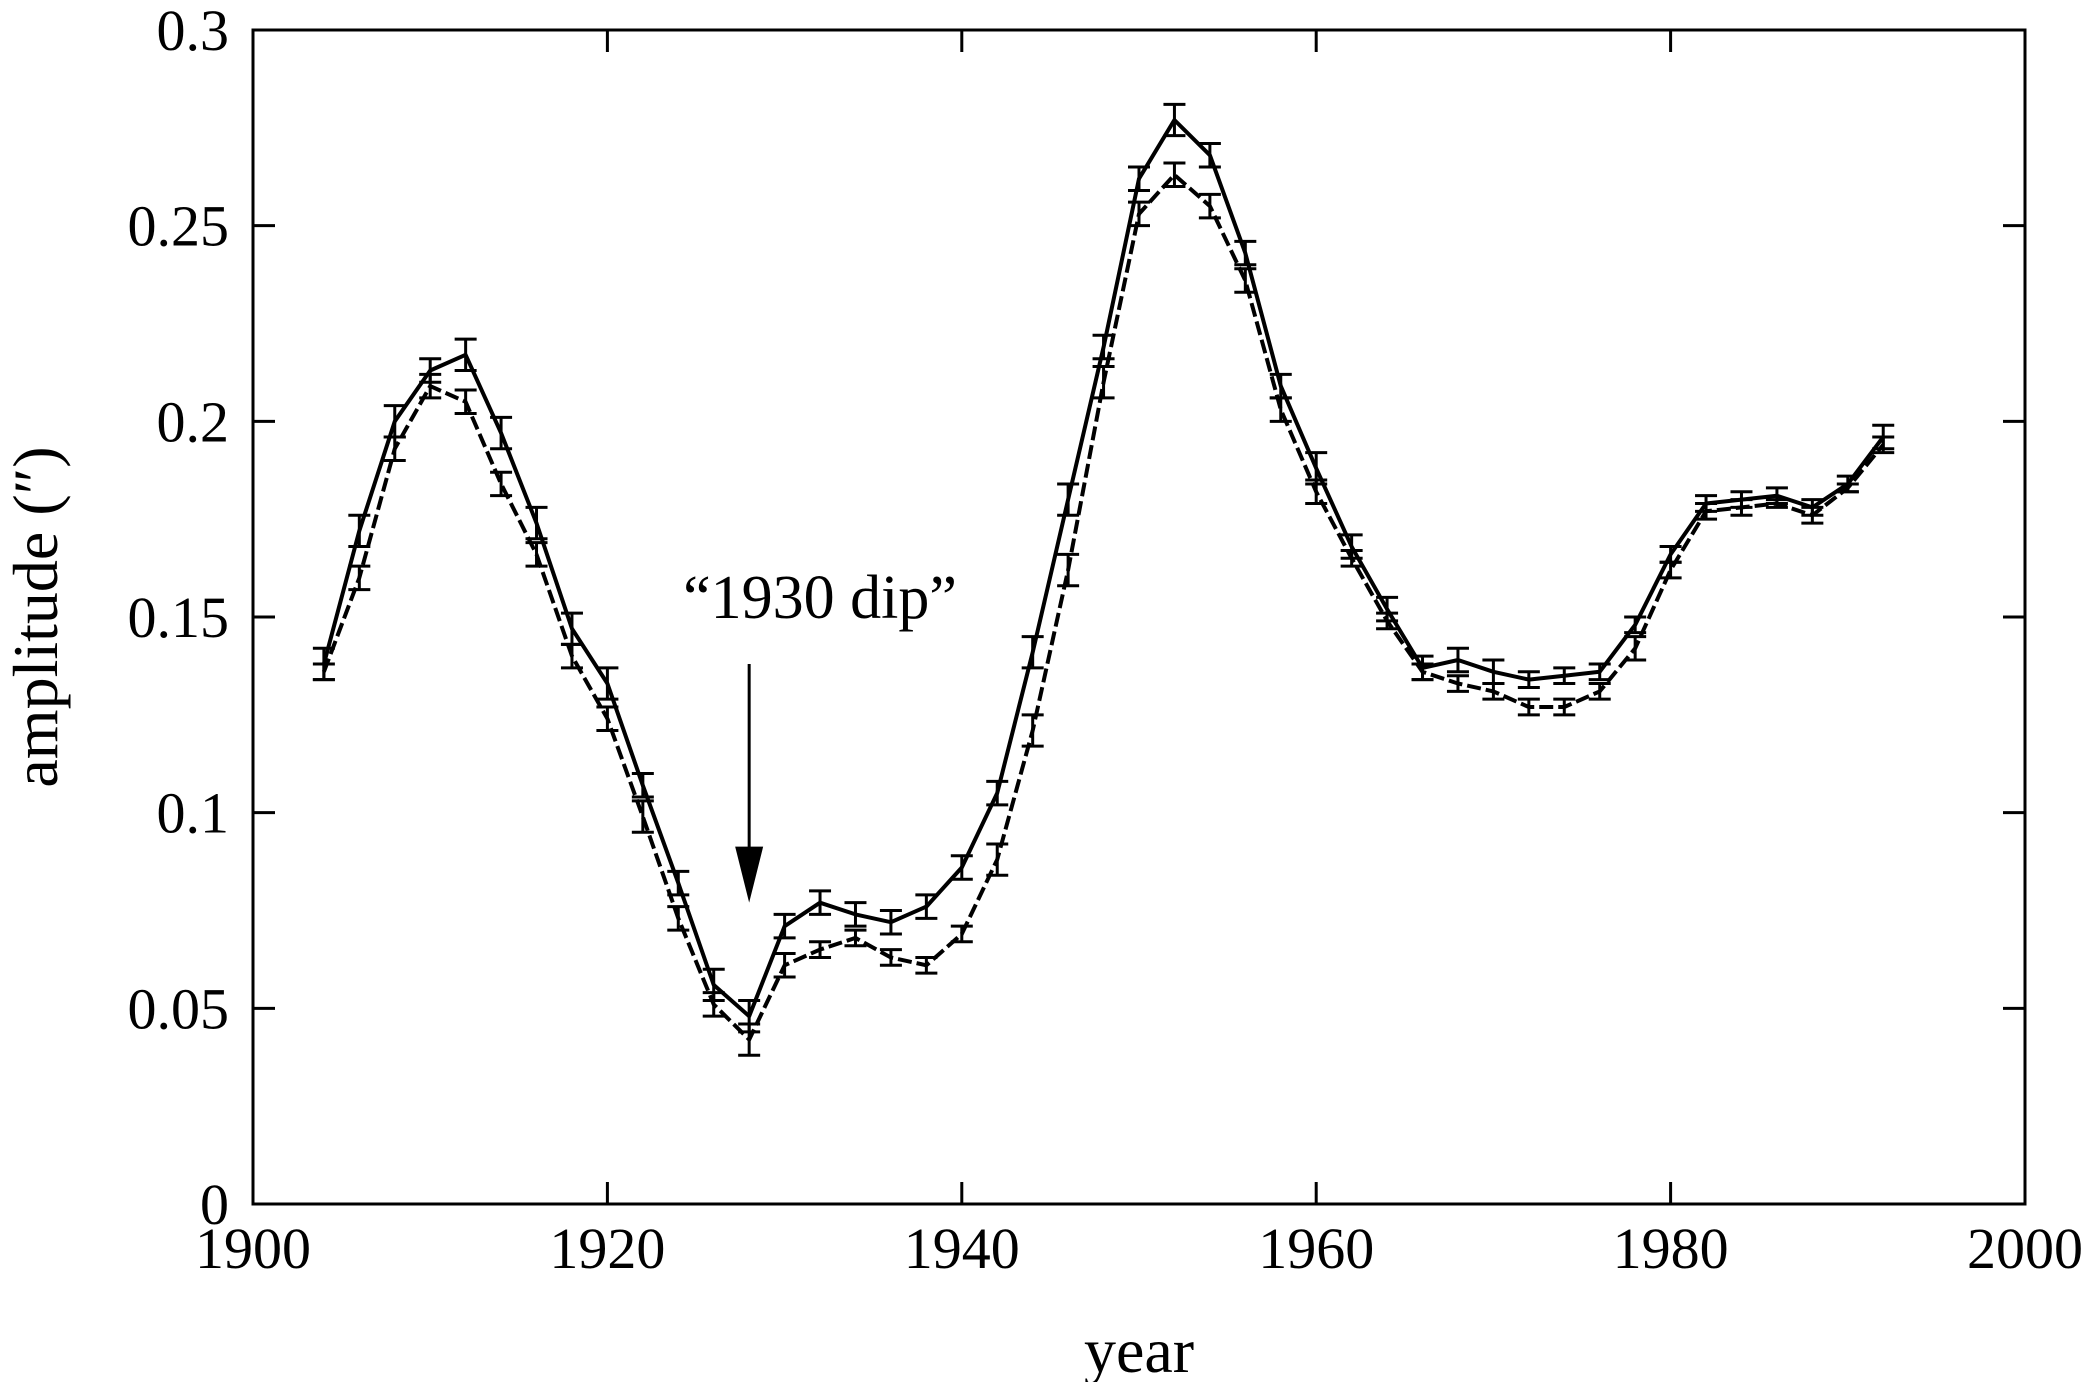 This screenshot has width=2096, height=1382. I want to click on x-tick-labels: 1900 1920 1940 1960 1980 2000, so click(1139, 1248).